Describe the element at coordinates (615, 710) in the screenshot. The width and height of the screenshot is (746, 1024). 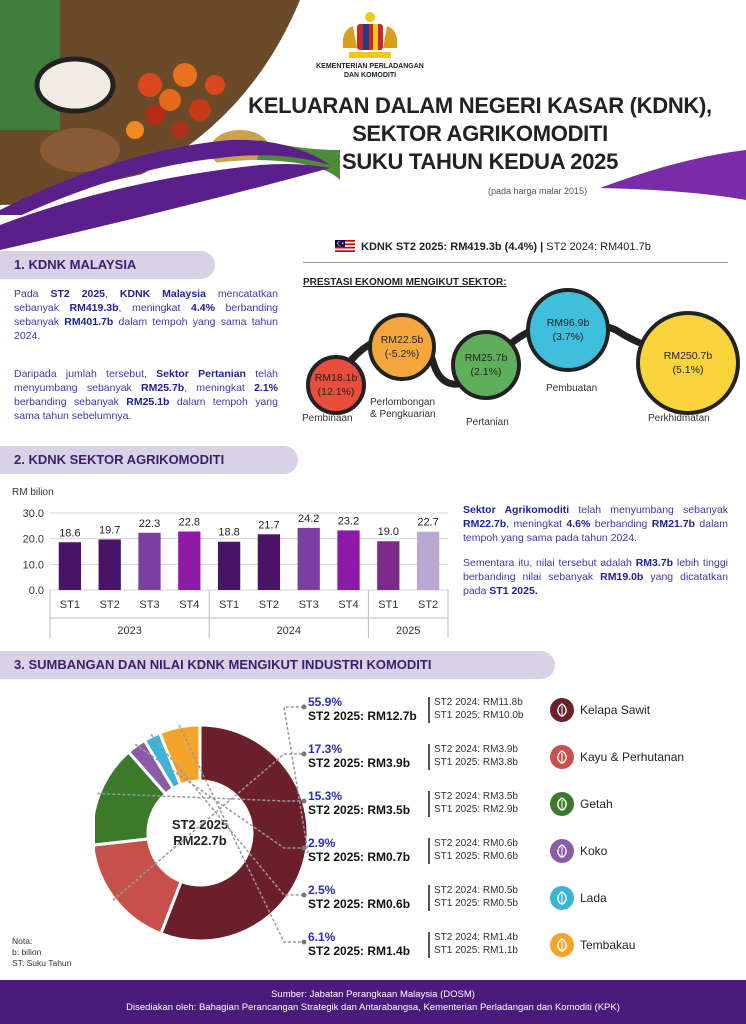
I see `industry-name: Kelapa Sawit` at that location.